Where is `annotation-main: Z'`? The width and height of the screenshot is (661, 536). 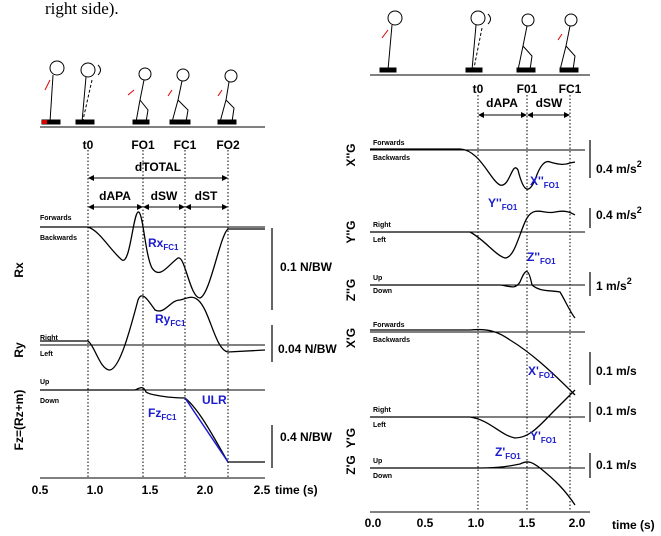 annotation-main: Z' is located at coordinates (500, 452).